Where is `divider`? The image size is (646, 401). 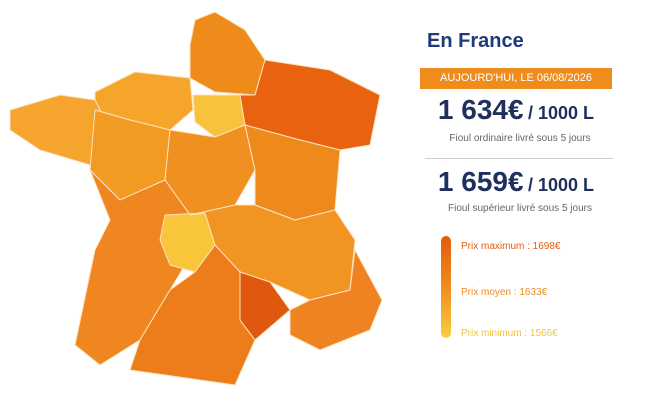
divider is located at coordinates (519, 158).